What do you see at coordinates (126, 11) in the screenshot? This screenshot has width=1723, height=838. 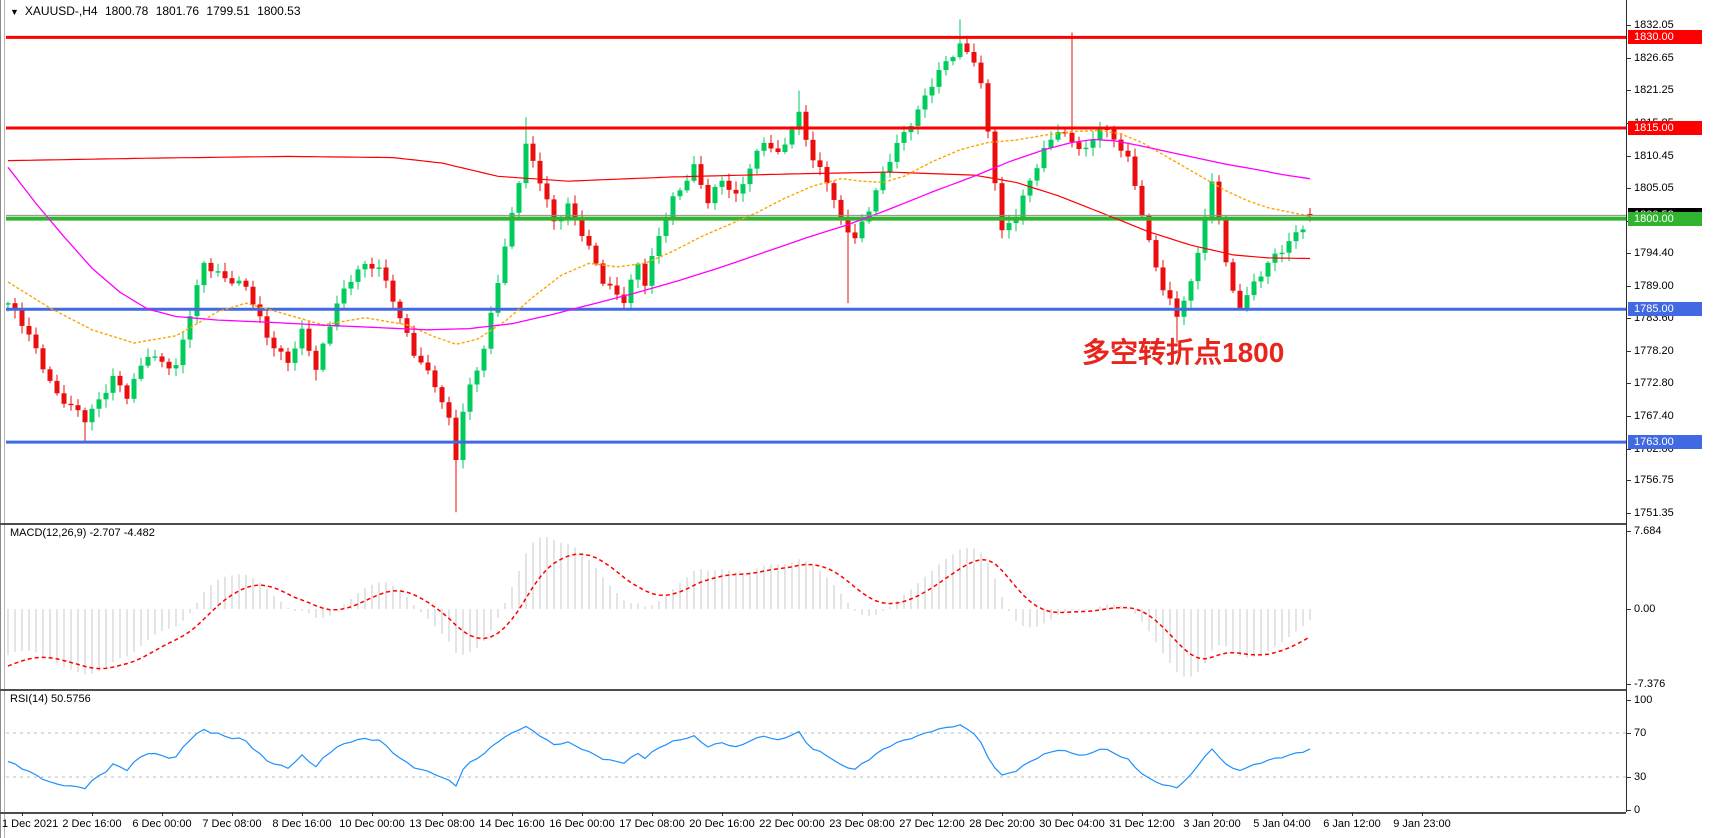 I see `ohlc-open: 1800.78` at bounding box center [126, 11].